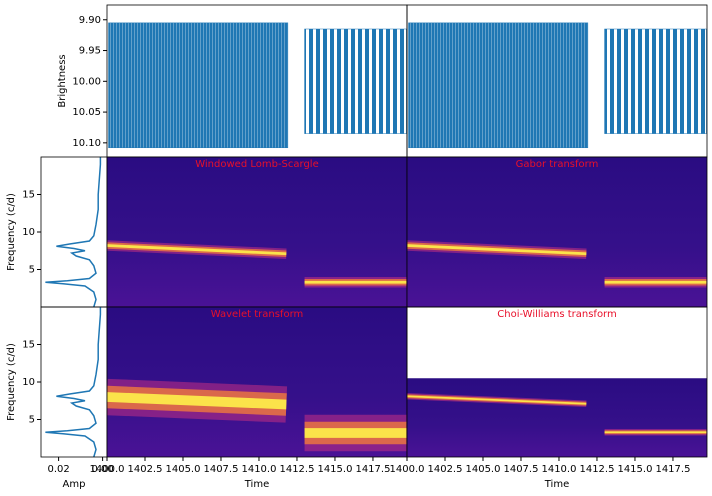 The height and width of the screenshot is (496, 712). Describe the element at coordinates (90, 20) in the screenshot. I see `y-tick-label: 9.90` at that location.